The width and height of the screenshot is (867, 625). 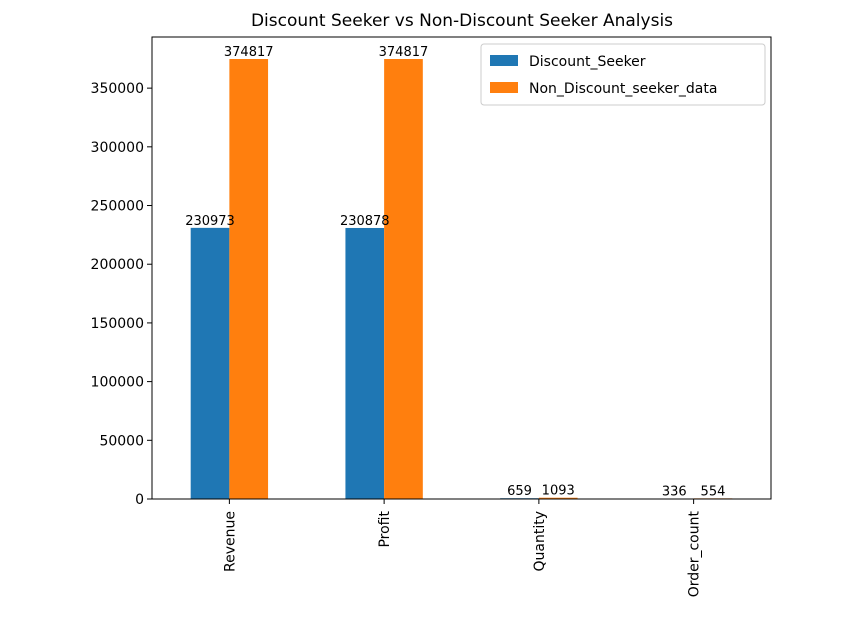 I want to click on x-tick-label-quantity: Quantity, so click(x=540, y=541).